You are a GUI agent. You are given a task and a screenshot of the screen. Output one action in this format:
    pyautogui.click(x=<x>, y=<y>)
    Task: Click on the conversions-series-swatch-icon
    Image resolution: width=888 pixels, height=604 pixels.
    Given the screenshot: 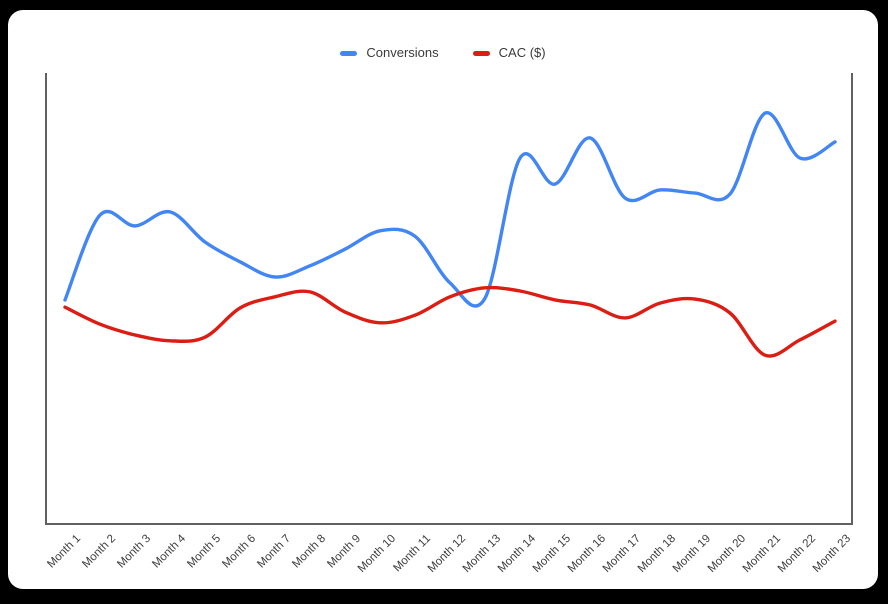 What is the action you would take?
    pyautogui.click(x=349, y=53)
    